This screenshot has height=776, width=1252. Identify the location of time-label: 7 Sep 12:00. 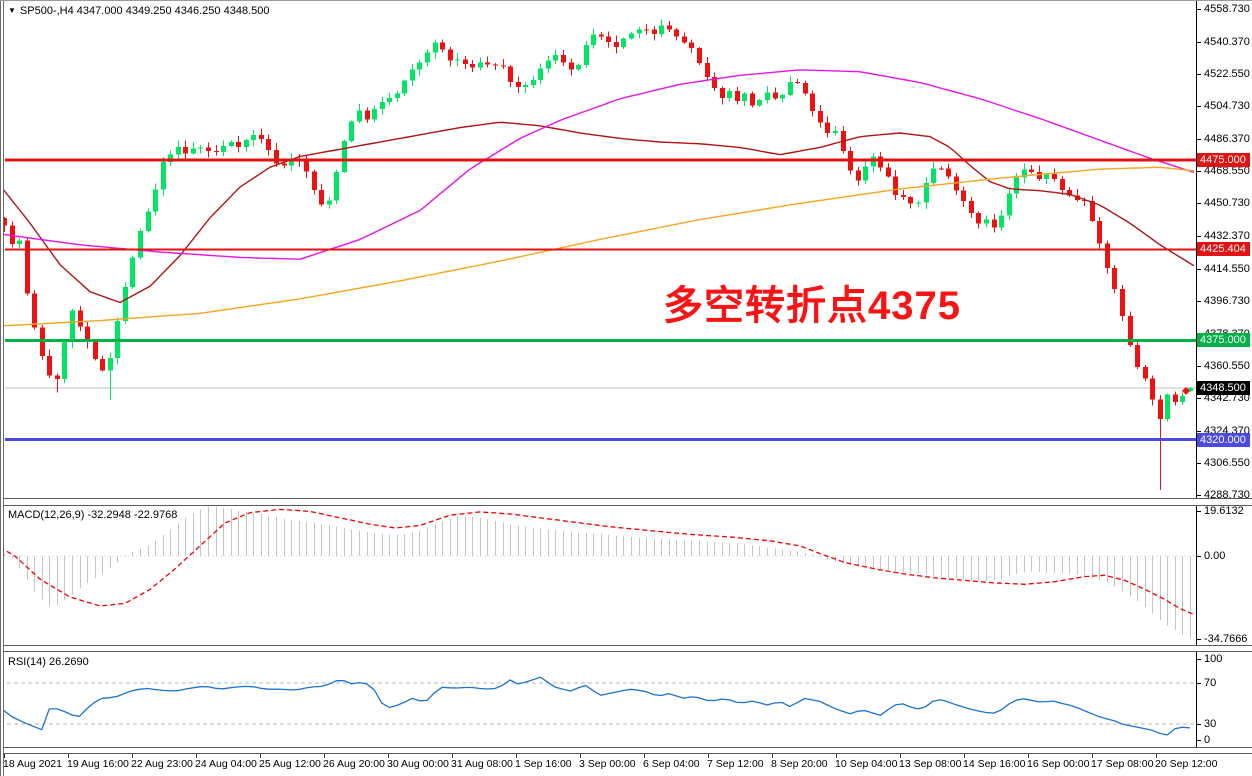
(735, 764).